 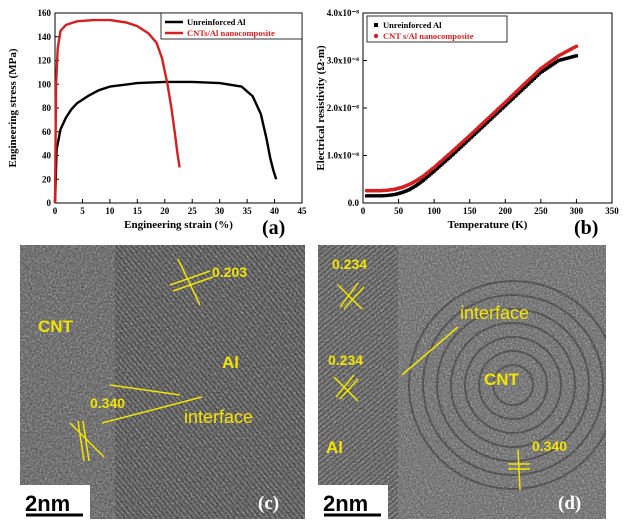 I want to click on x-tick-label: 35, so click(x=248, y=211).